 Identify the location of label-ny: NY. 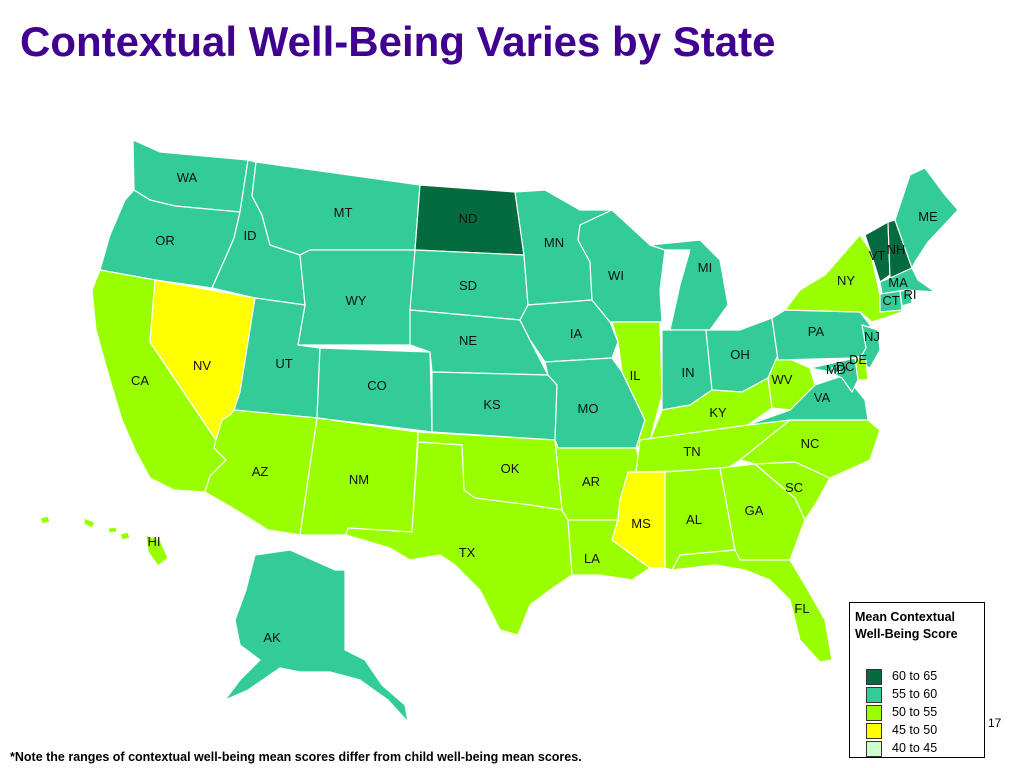
(846, 280).